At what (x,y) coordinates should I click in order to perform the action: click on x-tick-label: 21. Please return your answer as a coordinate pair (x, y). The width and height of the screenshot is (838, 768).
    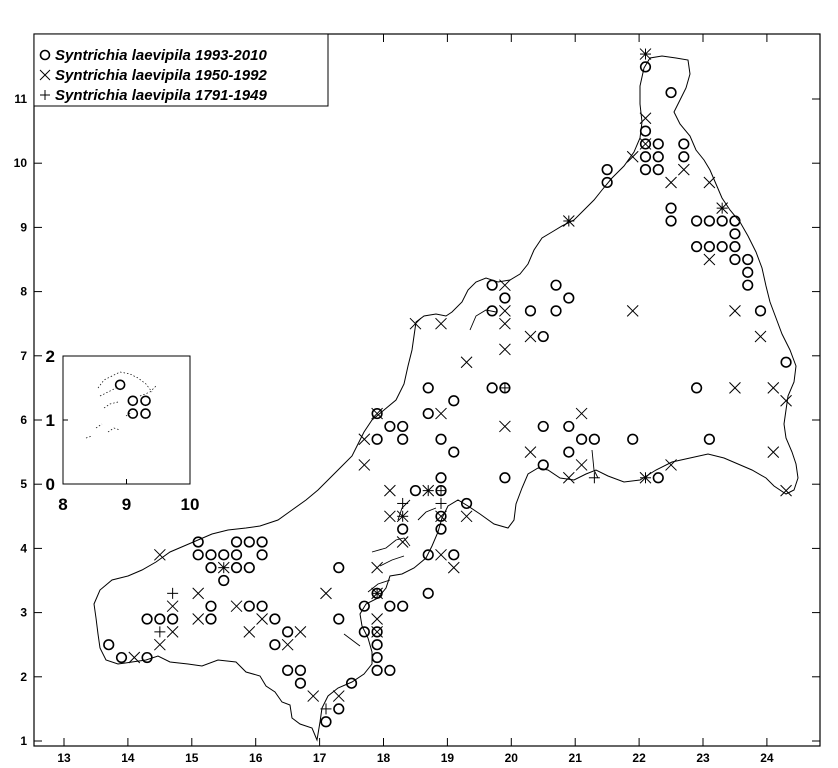
    Looking at the image, I should click on (576, 758).